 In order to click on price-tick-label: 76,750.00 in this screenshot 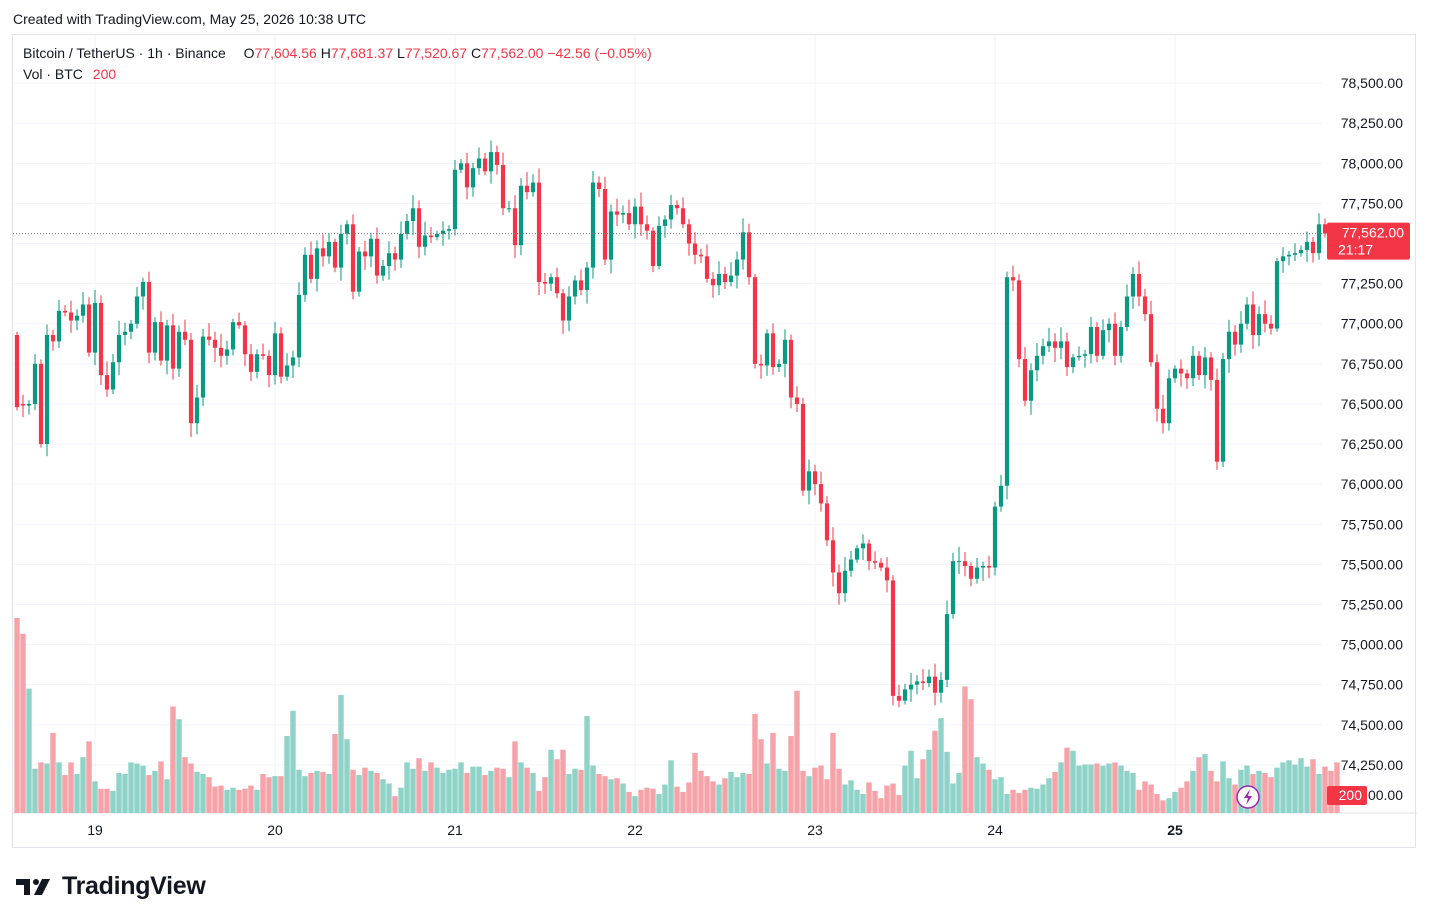, I will do `click(1372, 364)`.